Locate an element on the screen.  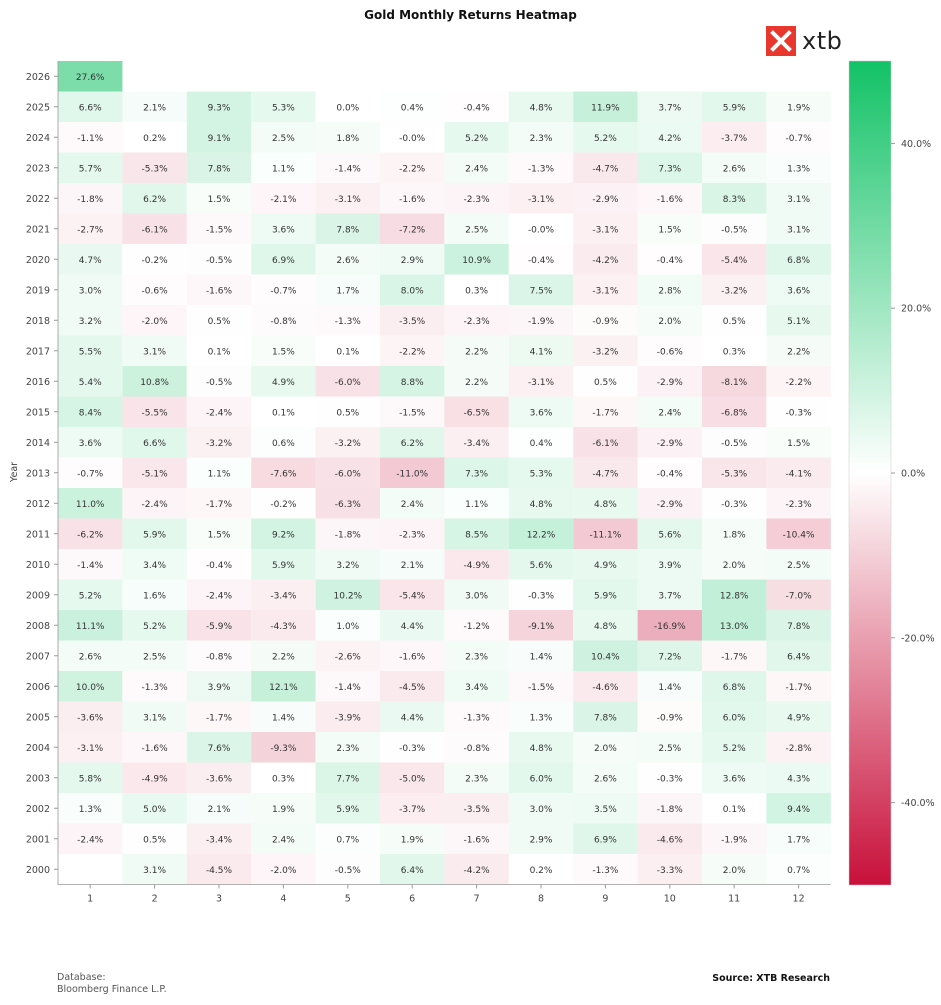
cell-value-label: 0.1% is located at coordinates (734, 810).